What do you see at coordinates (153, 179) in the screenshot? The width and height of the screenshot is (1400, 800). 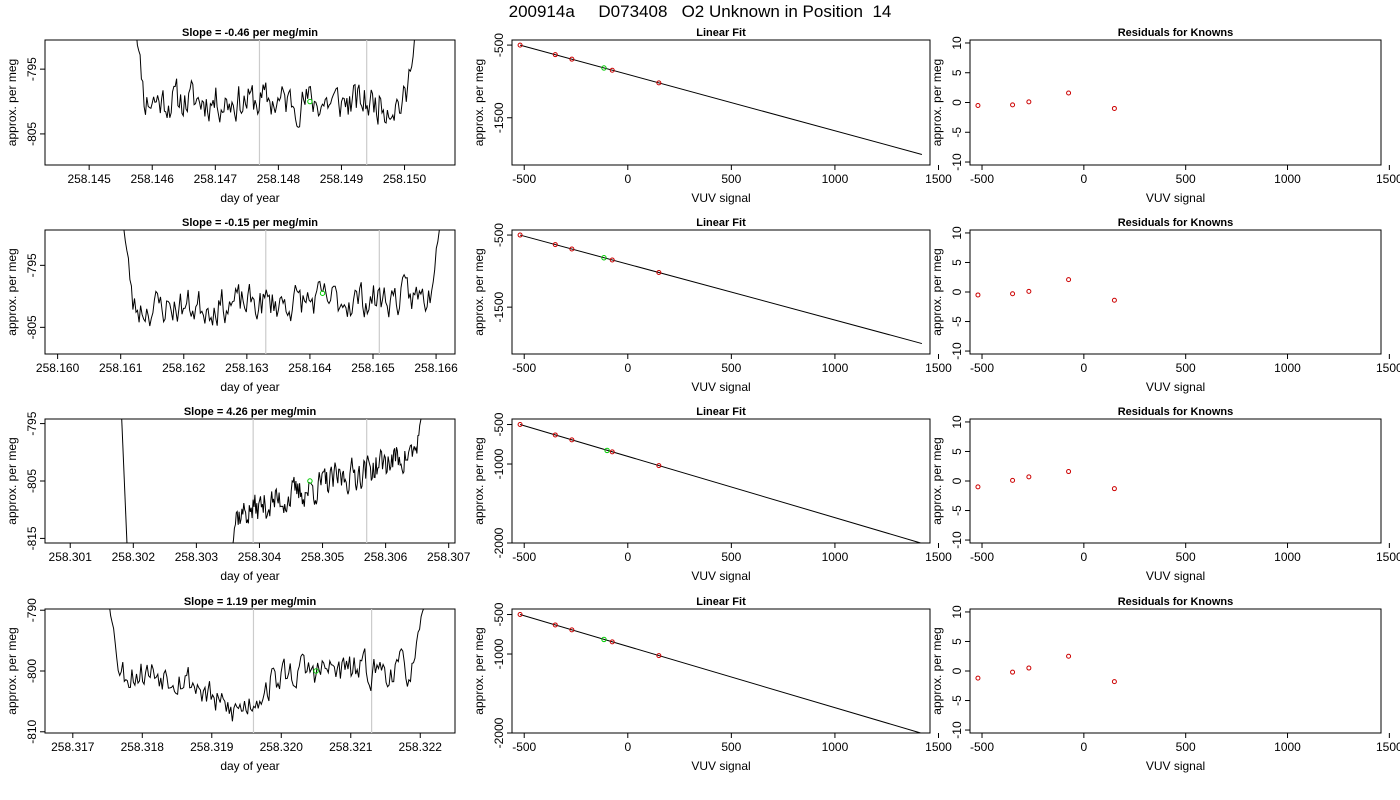 I see `x-tick-label: 258.146` at bounding box center [153, 179].